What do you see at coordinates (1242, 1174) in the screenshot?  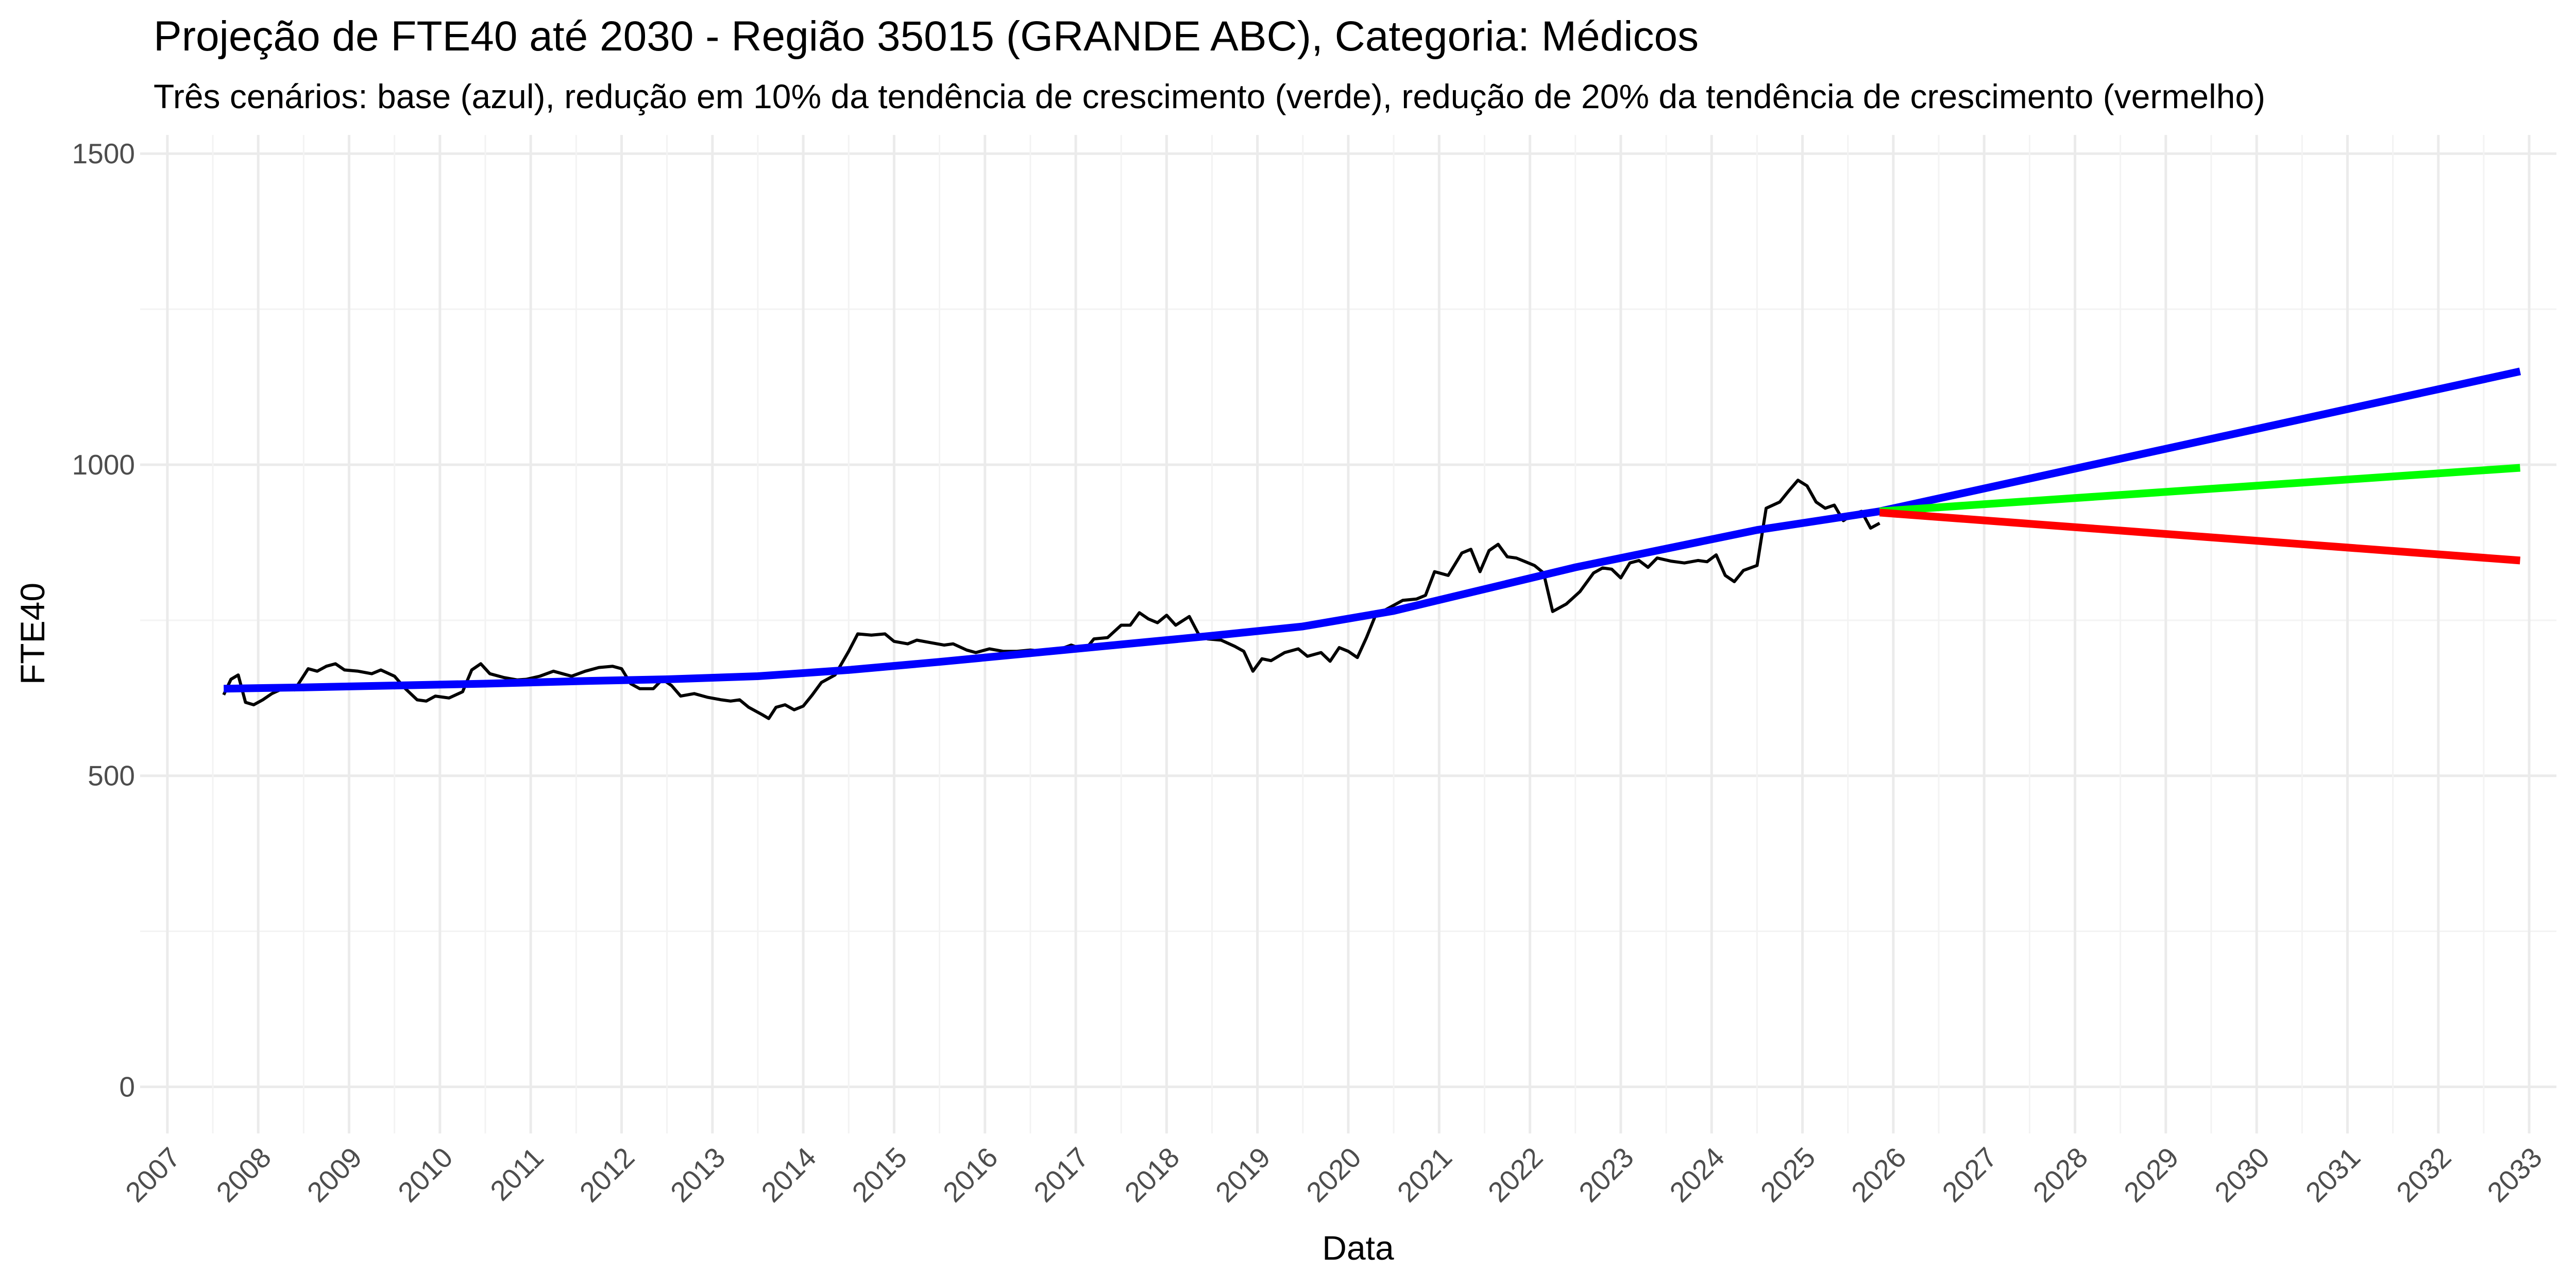 I see `x-tick-label: 2019` at bounding box center [1242, 1174].